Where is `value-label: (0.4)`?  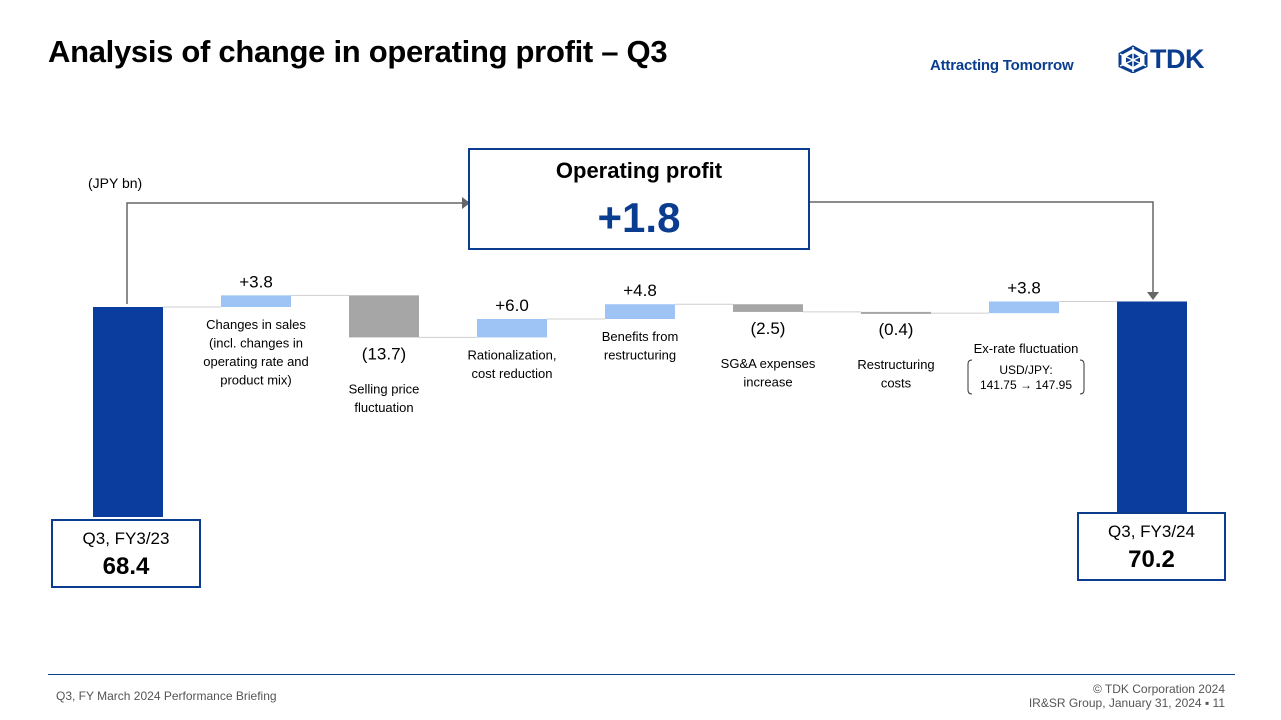 value-label: (0.4) is located at coordinates (896, 329).